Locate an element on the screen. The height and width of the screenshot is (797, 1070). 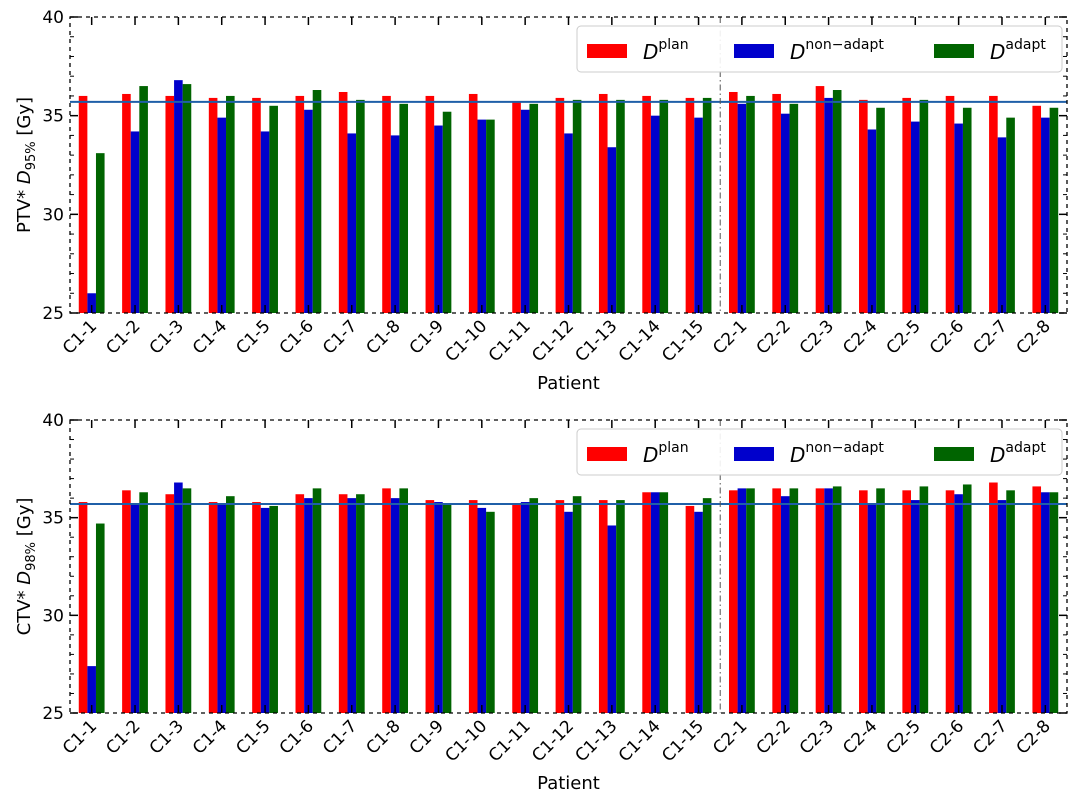
x-tick-label: C2-2 is located at coordinates (774, 337).